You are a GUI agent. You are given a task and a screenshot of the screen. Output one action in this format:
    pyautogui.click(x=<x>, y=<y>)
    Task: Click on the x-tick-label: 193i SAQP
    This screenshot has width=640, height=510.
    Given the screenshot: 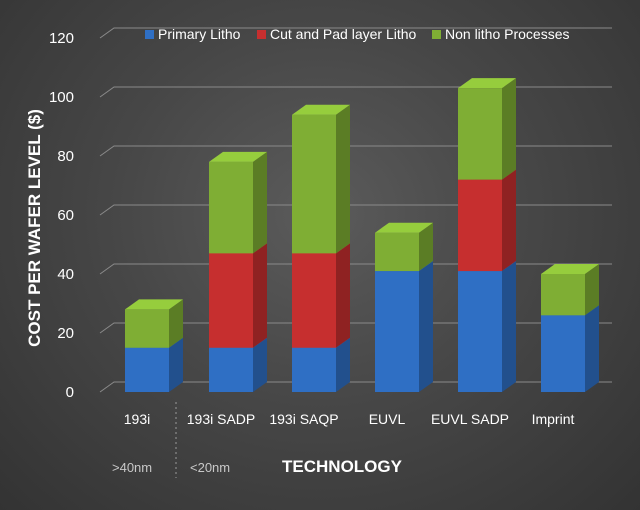 What is the action you would take?
    pyautogui.click(x=303, y=419)
    